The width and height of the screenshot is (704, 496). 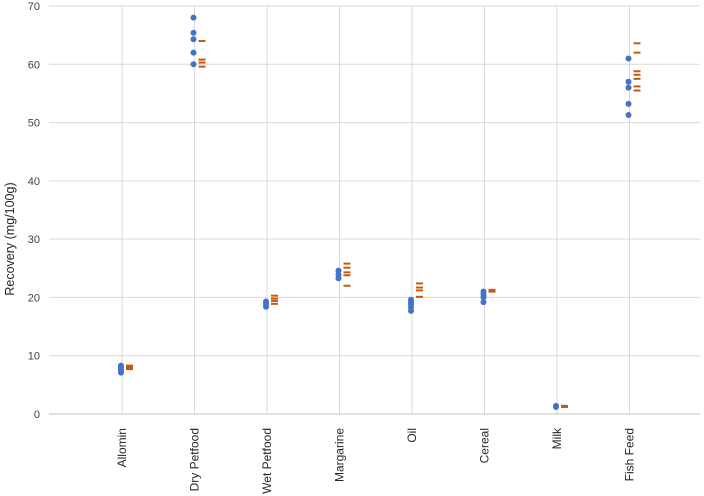 What do you see at coordinates (122, 447) in the screenshot?
I see `x-category-label: Allomin` at bounding box center [122, 447].